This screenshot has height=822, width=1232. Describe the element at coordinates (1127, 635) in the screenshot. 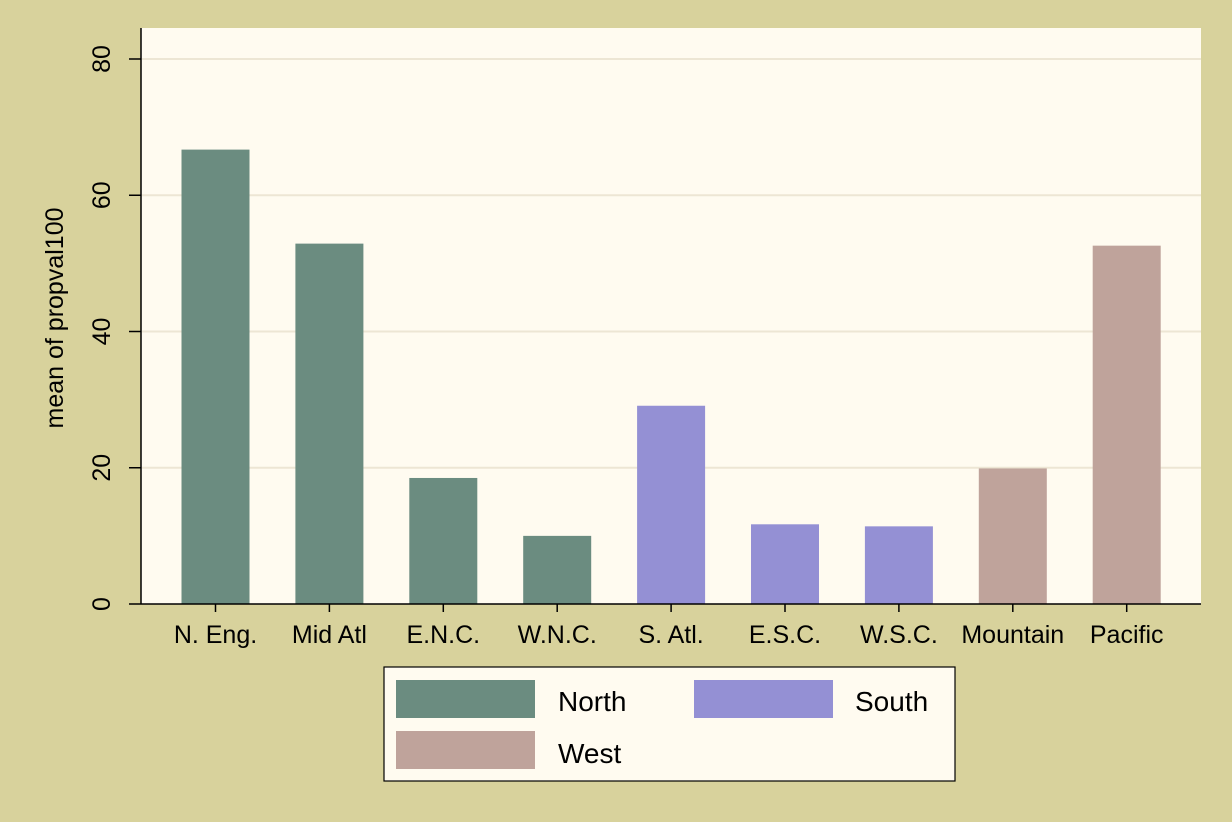

I see `x-tick-label: Pacific` at that location.